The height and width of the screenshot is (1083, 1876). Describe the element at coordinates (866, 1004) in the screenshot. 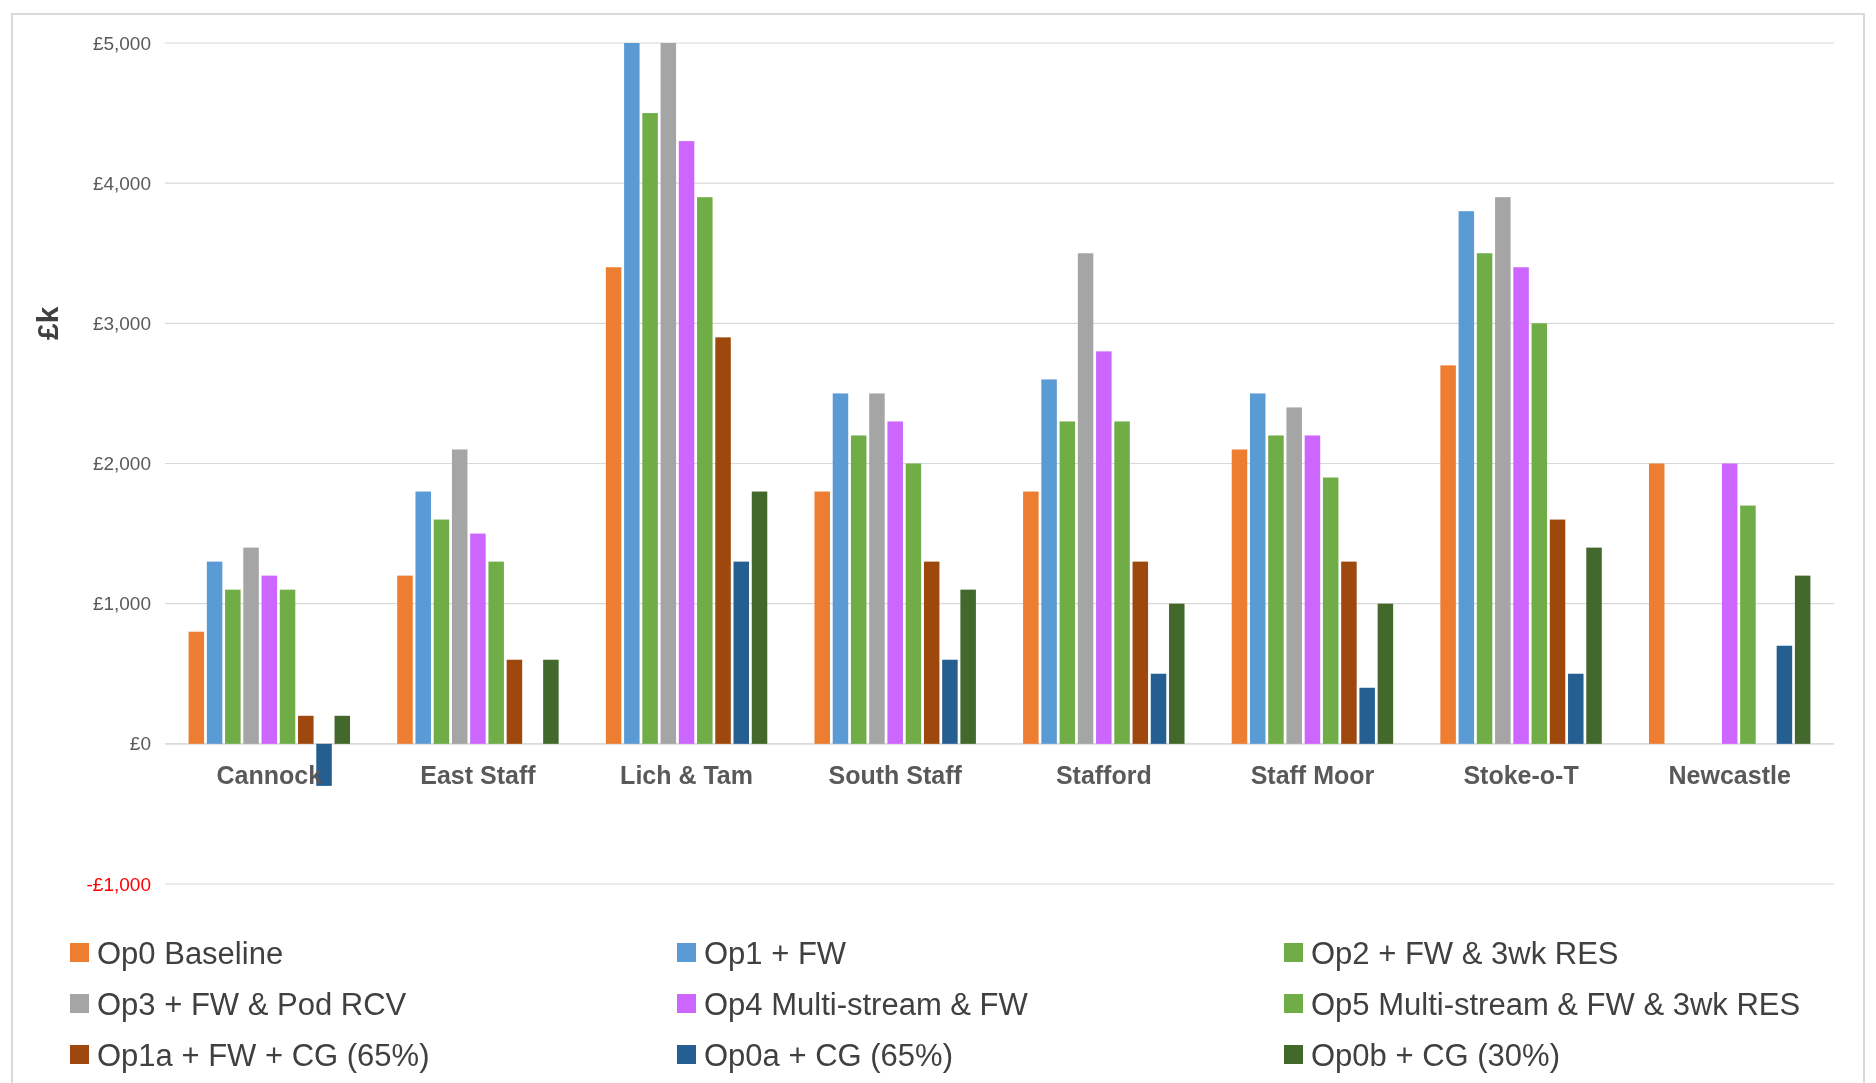

I see `legend-label: Op4 Multi-stream & FW` at that location.